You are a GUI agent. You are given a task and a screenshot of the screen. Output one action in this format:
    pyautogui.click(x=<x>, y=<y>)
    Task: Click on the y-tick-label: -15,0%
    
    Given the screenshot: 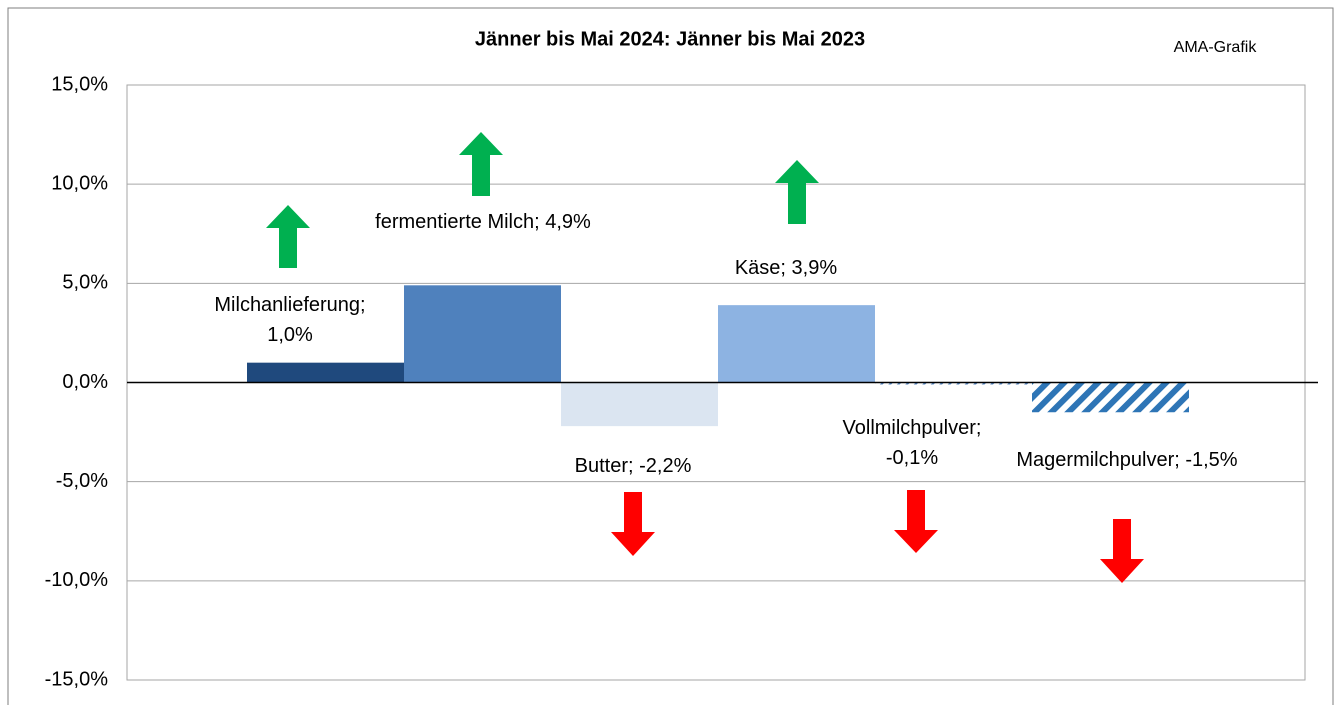 What is the action you would take?
    pyautogui.click(x=77, y=679)
    